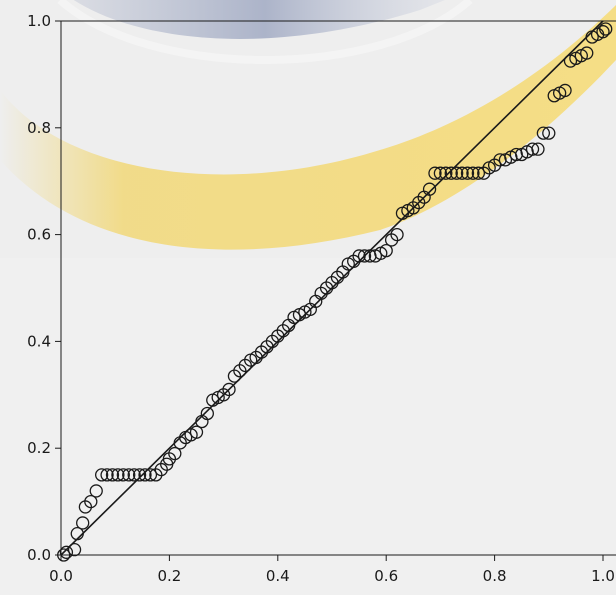  What do you see at coordinates (603, 576) in the screenshot?
I see `x-tick-label: 1.0` at bounding box center [603, 576].